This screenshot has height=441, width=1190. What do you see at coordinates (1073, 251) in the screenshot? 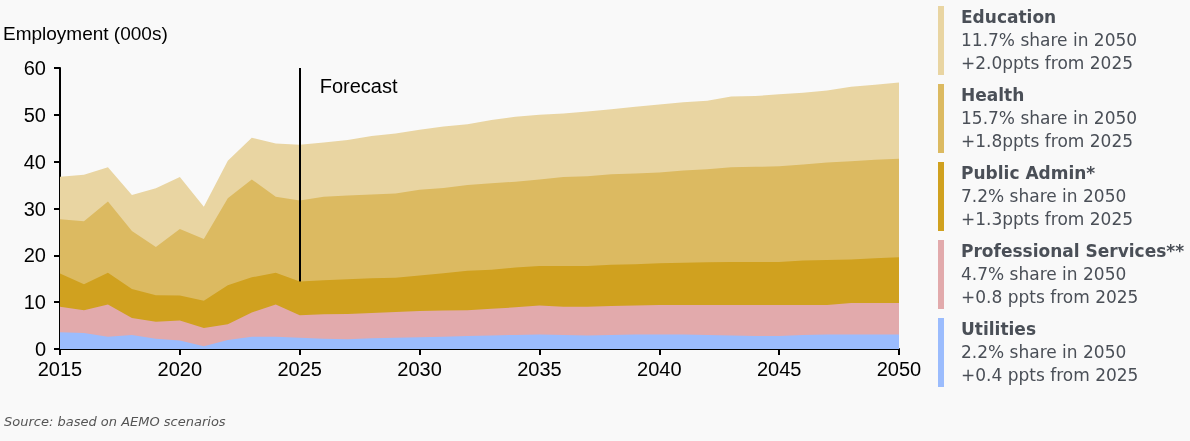
I see `text: Professional Services**` at bounding box center [1073, 251].